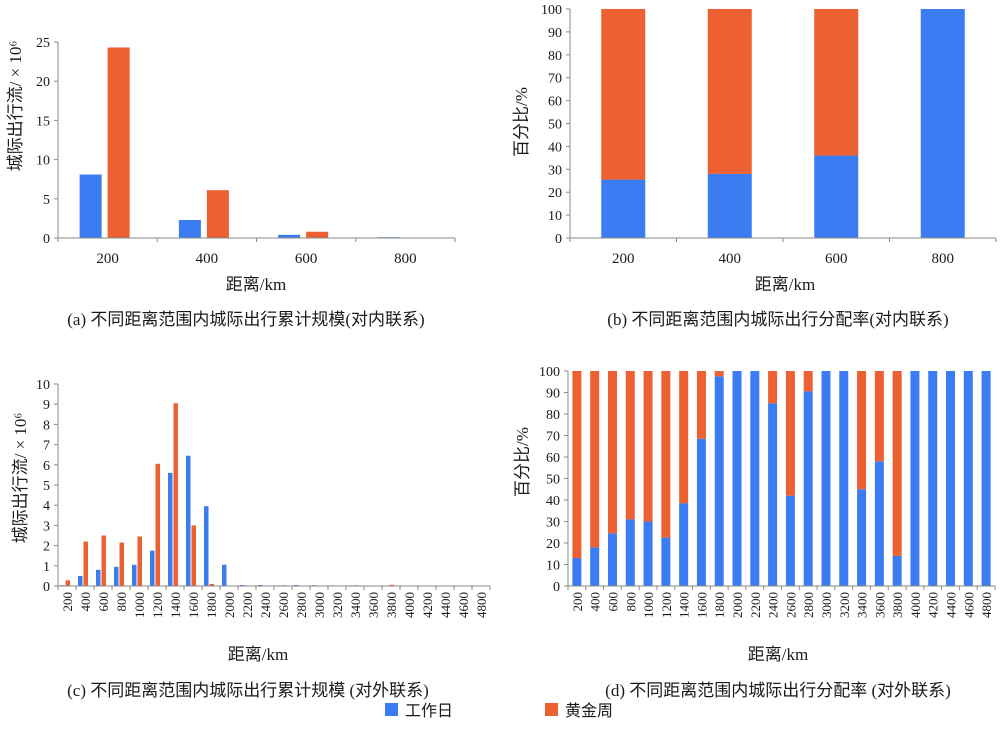 Image resolution: width=1000 pixels, height=742 pixels. I want to click on legend-label-workday: 工作日, so click(429, 711).